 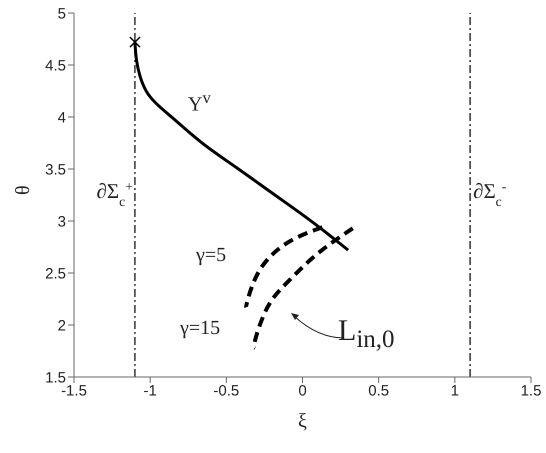 What do you see at coordinates (200, 328) in the screenshot?
I see `annotation: γ=15` at bounding box center [200, 328].